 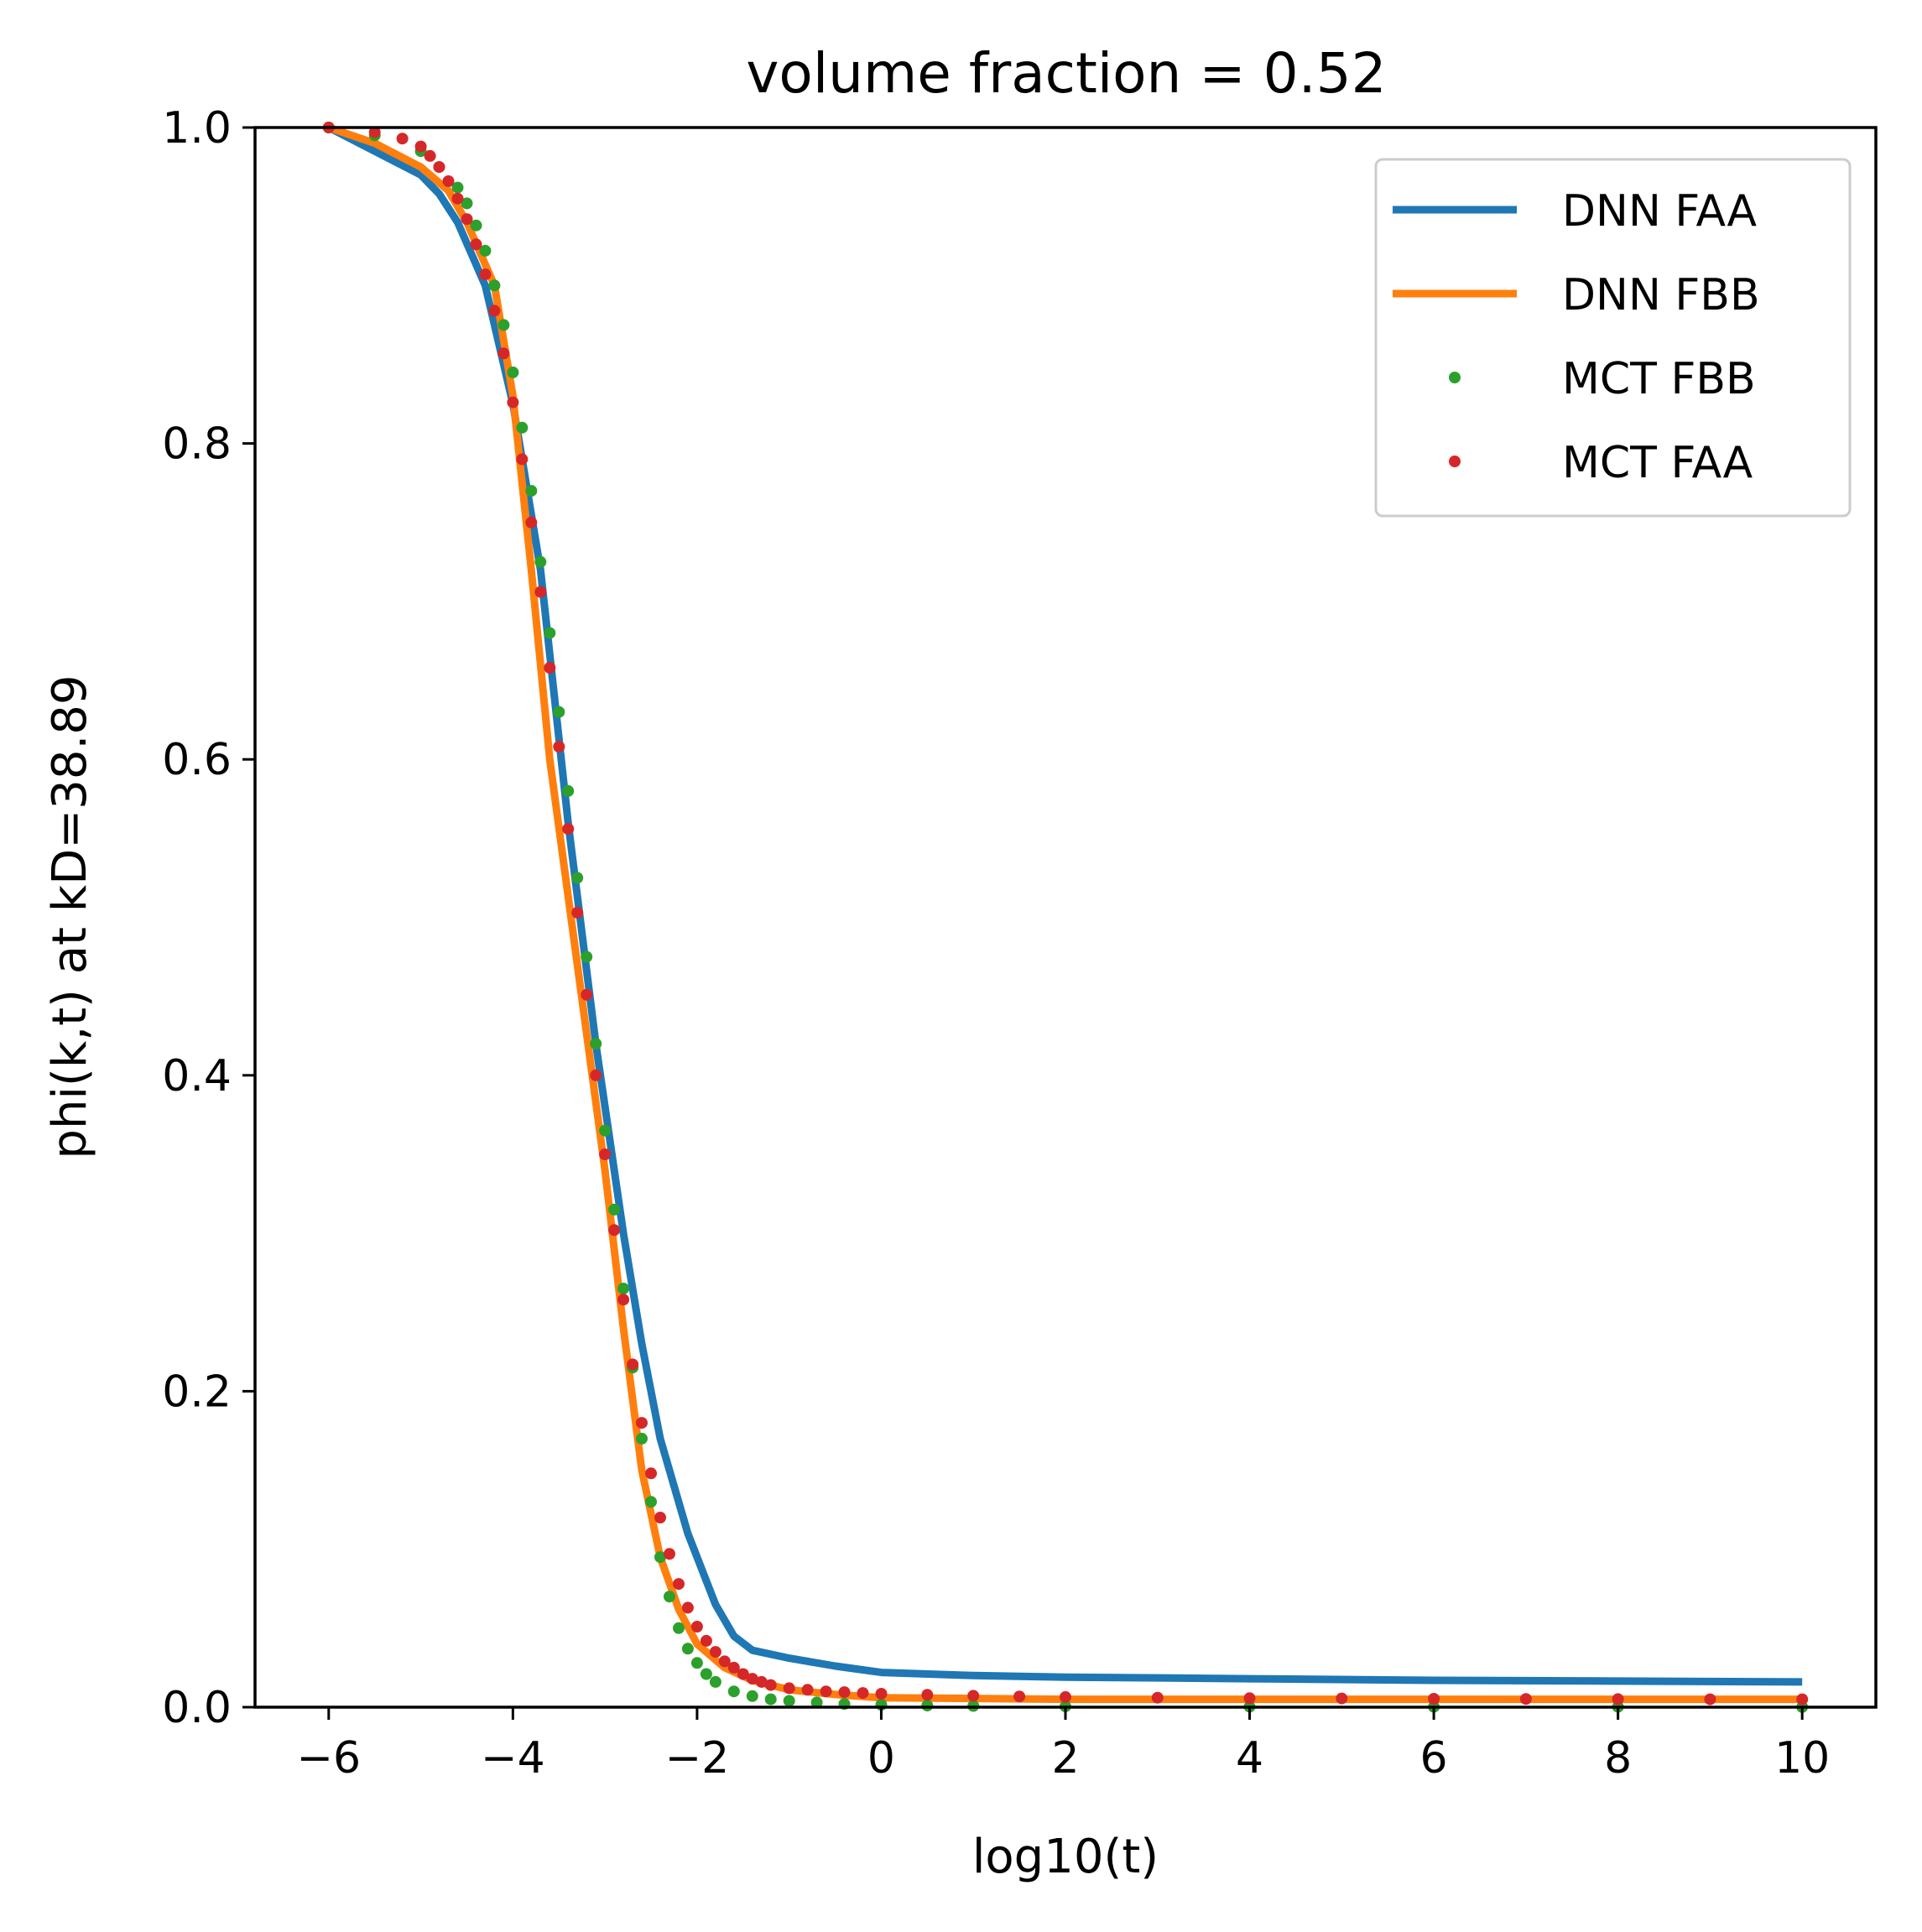 What do you see at coordinates (881, 1758) in the screenshot?
I see `x-tick-label: 0` at bounding box center [881, 1758].